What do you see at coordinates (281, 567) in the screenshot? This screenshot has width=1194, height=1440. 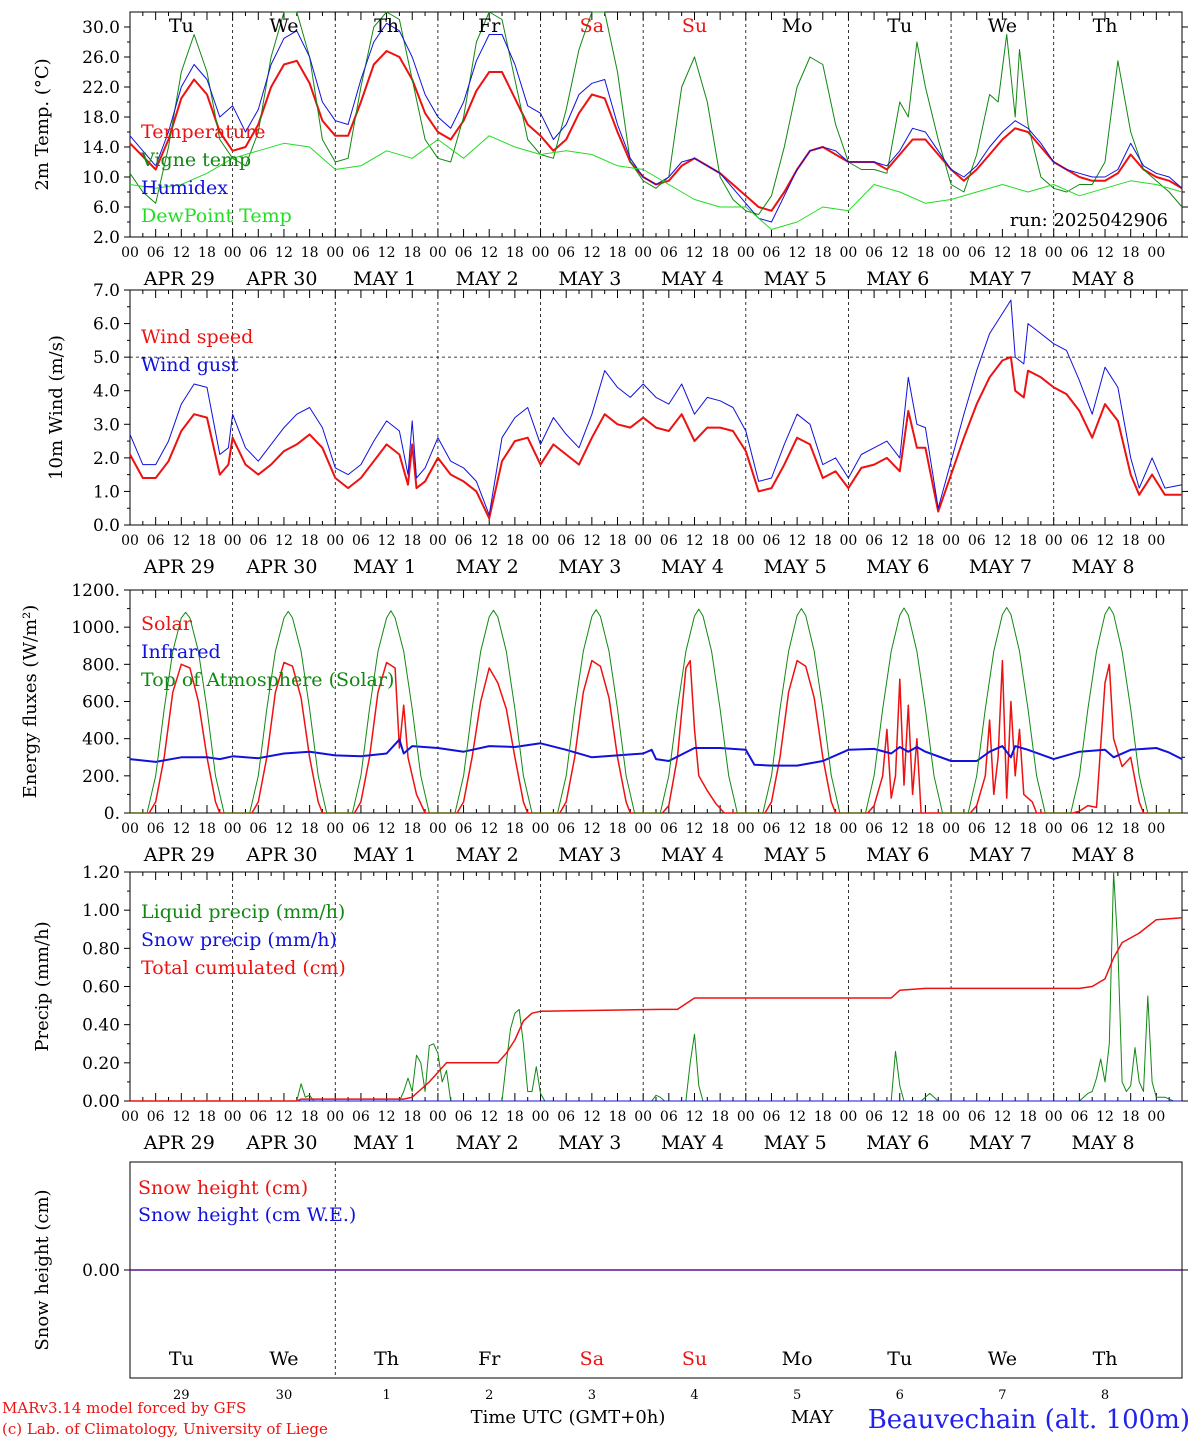 I see `date-label: APR 30` at bounding box center [281, 567].